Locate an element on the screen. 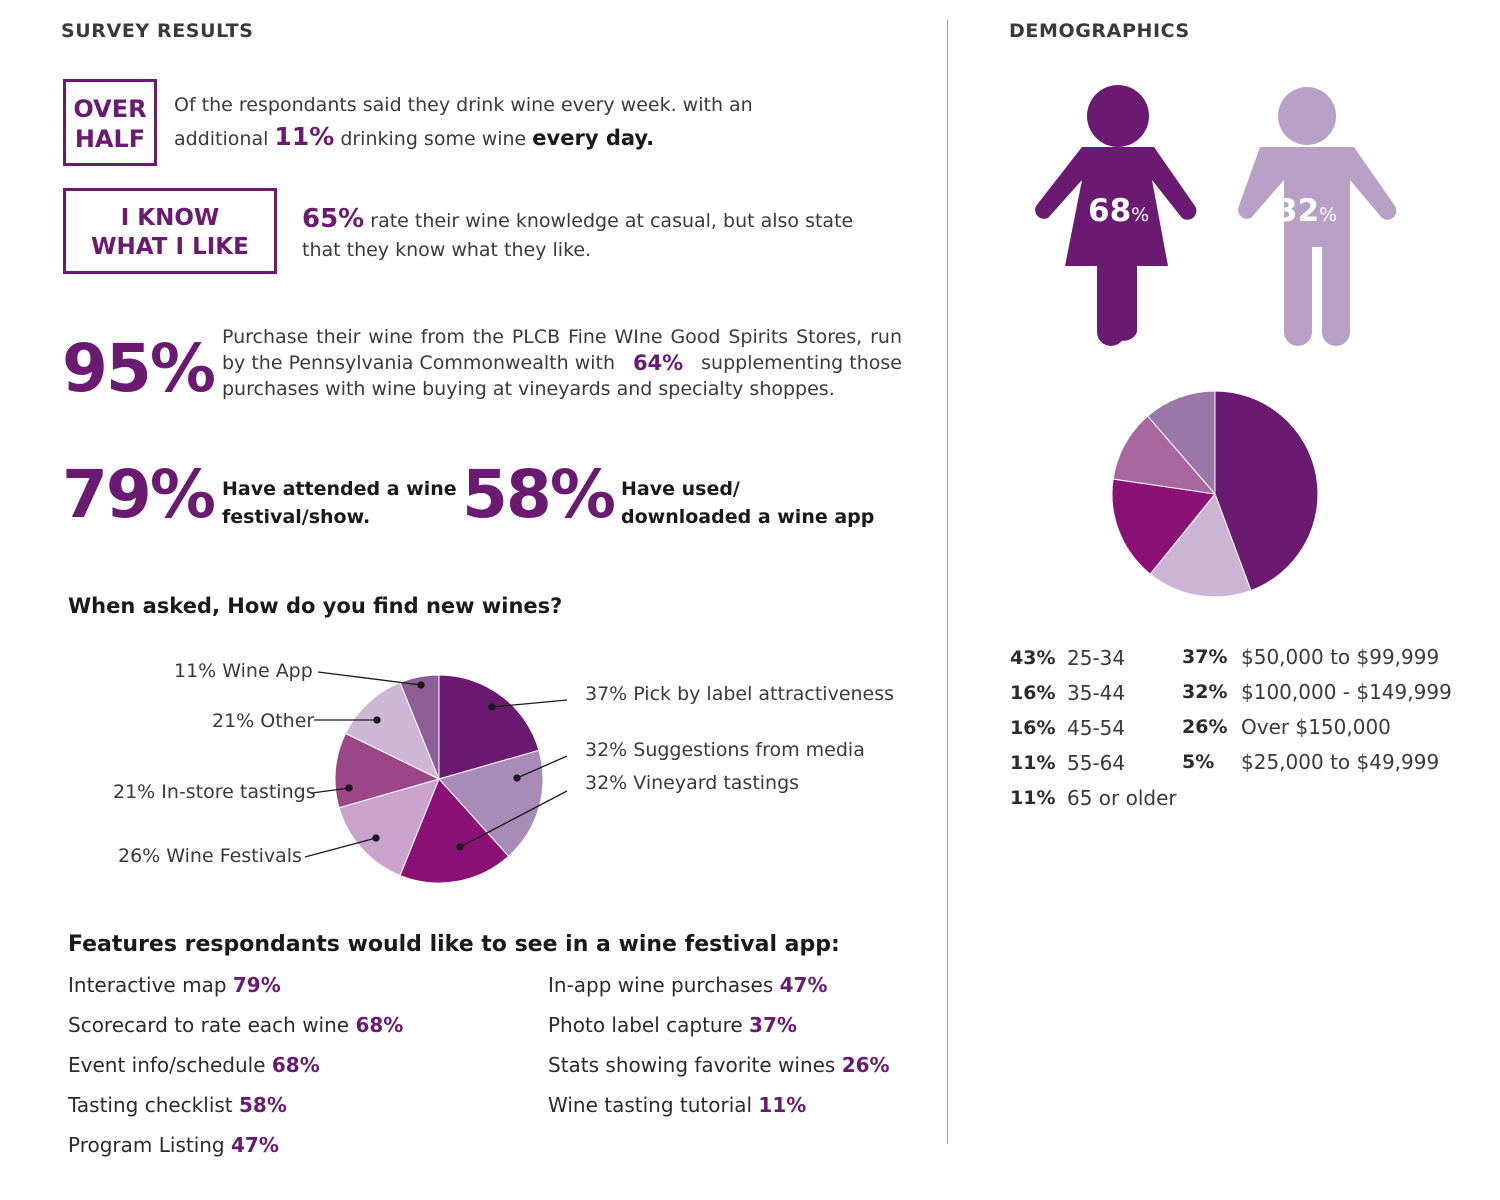 The width and height of the screenshot is (1500, 1200). label-wine-app: 11% Wine App is located at coordinates (243, 671).